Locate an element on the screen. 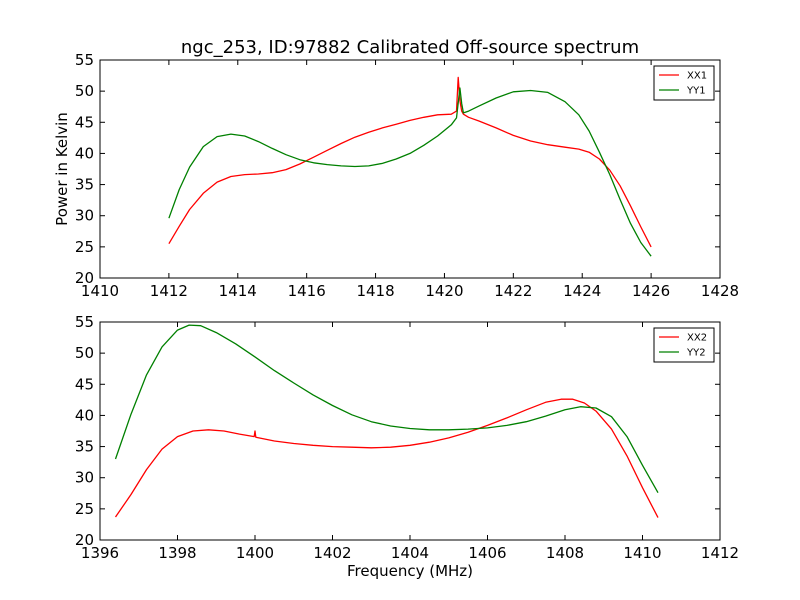 Image resolution: width=800 pixels, height=600 pixels. x-tick-label: 1424 is located at coordinates (582, 291).